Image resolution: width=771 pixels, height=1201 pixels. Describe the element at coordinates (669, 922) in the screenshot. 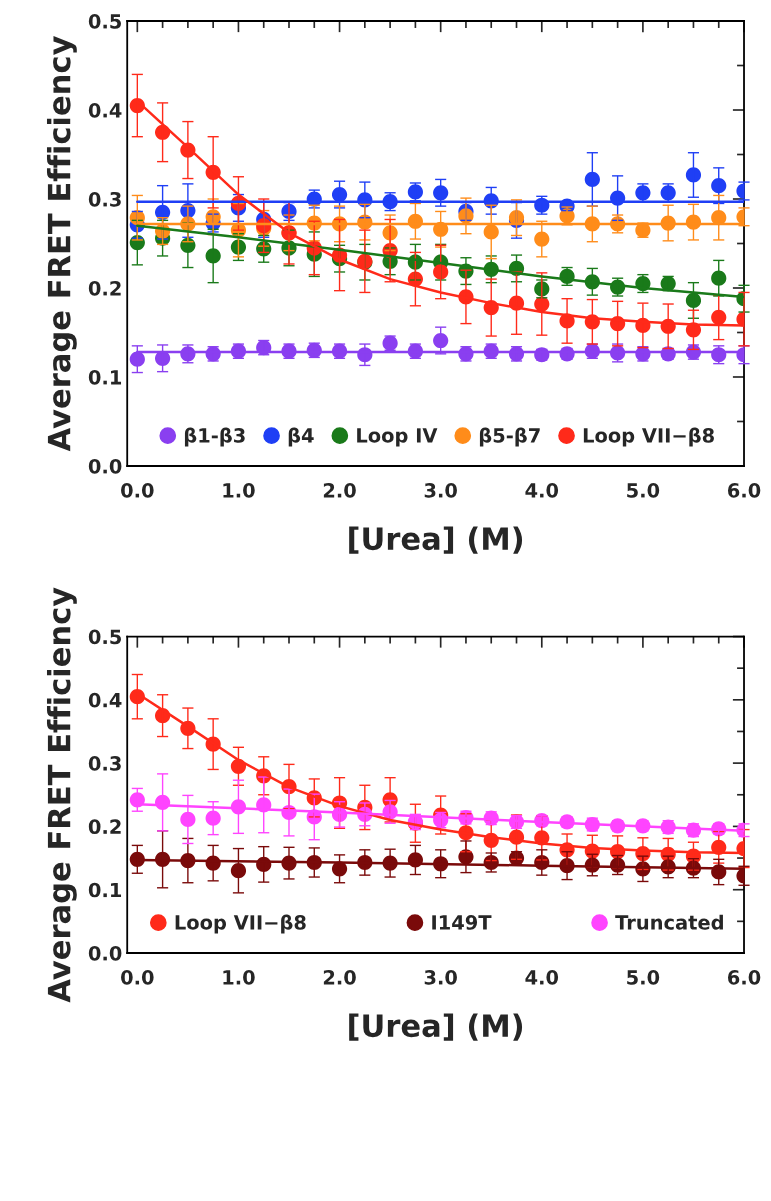

I see `legend-label: Truncated` at that location.